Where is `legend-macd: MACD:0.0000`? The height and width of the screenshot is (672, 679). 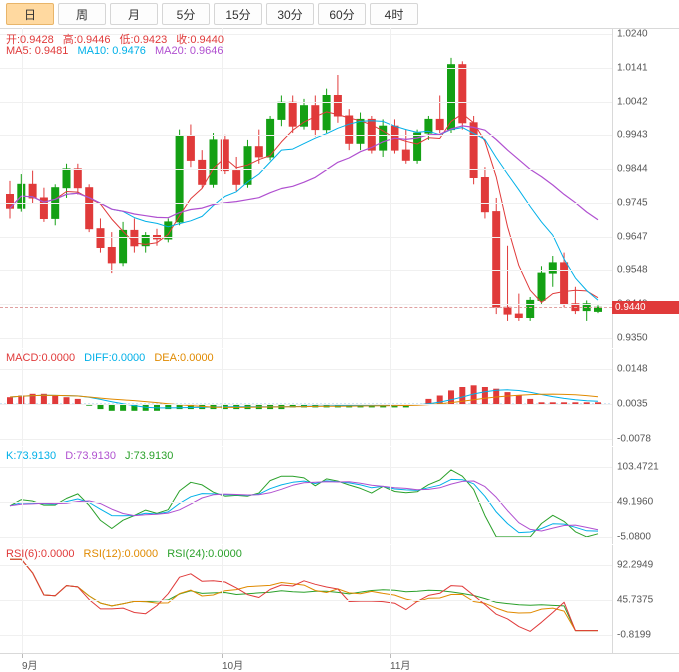 legend-macd: MACD:0.0000 is located at coordinates (41, 358).